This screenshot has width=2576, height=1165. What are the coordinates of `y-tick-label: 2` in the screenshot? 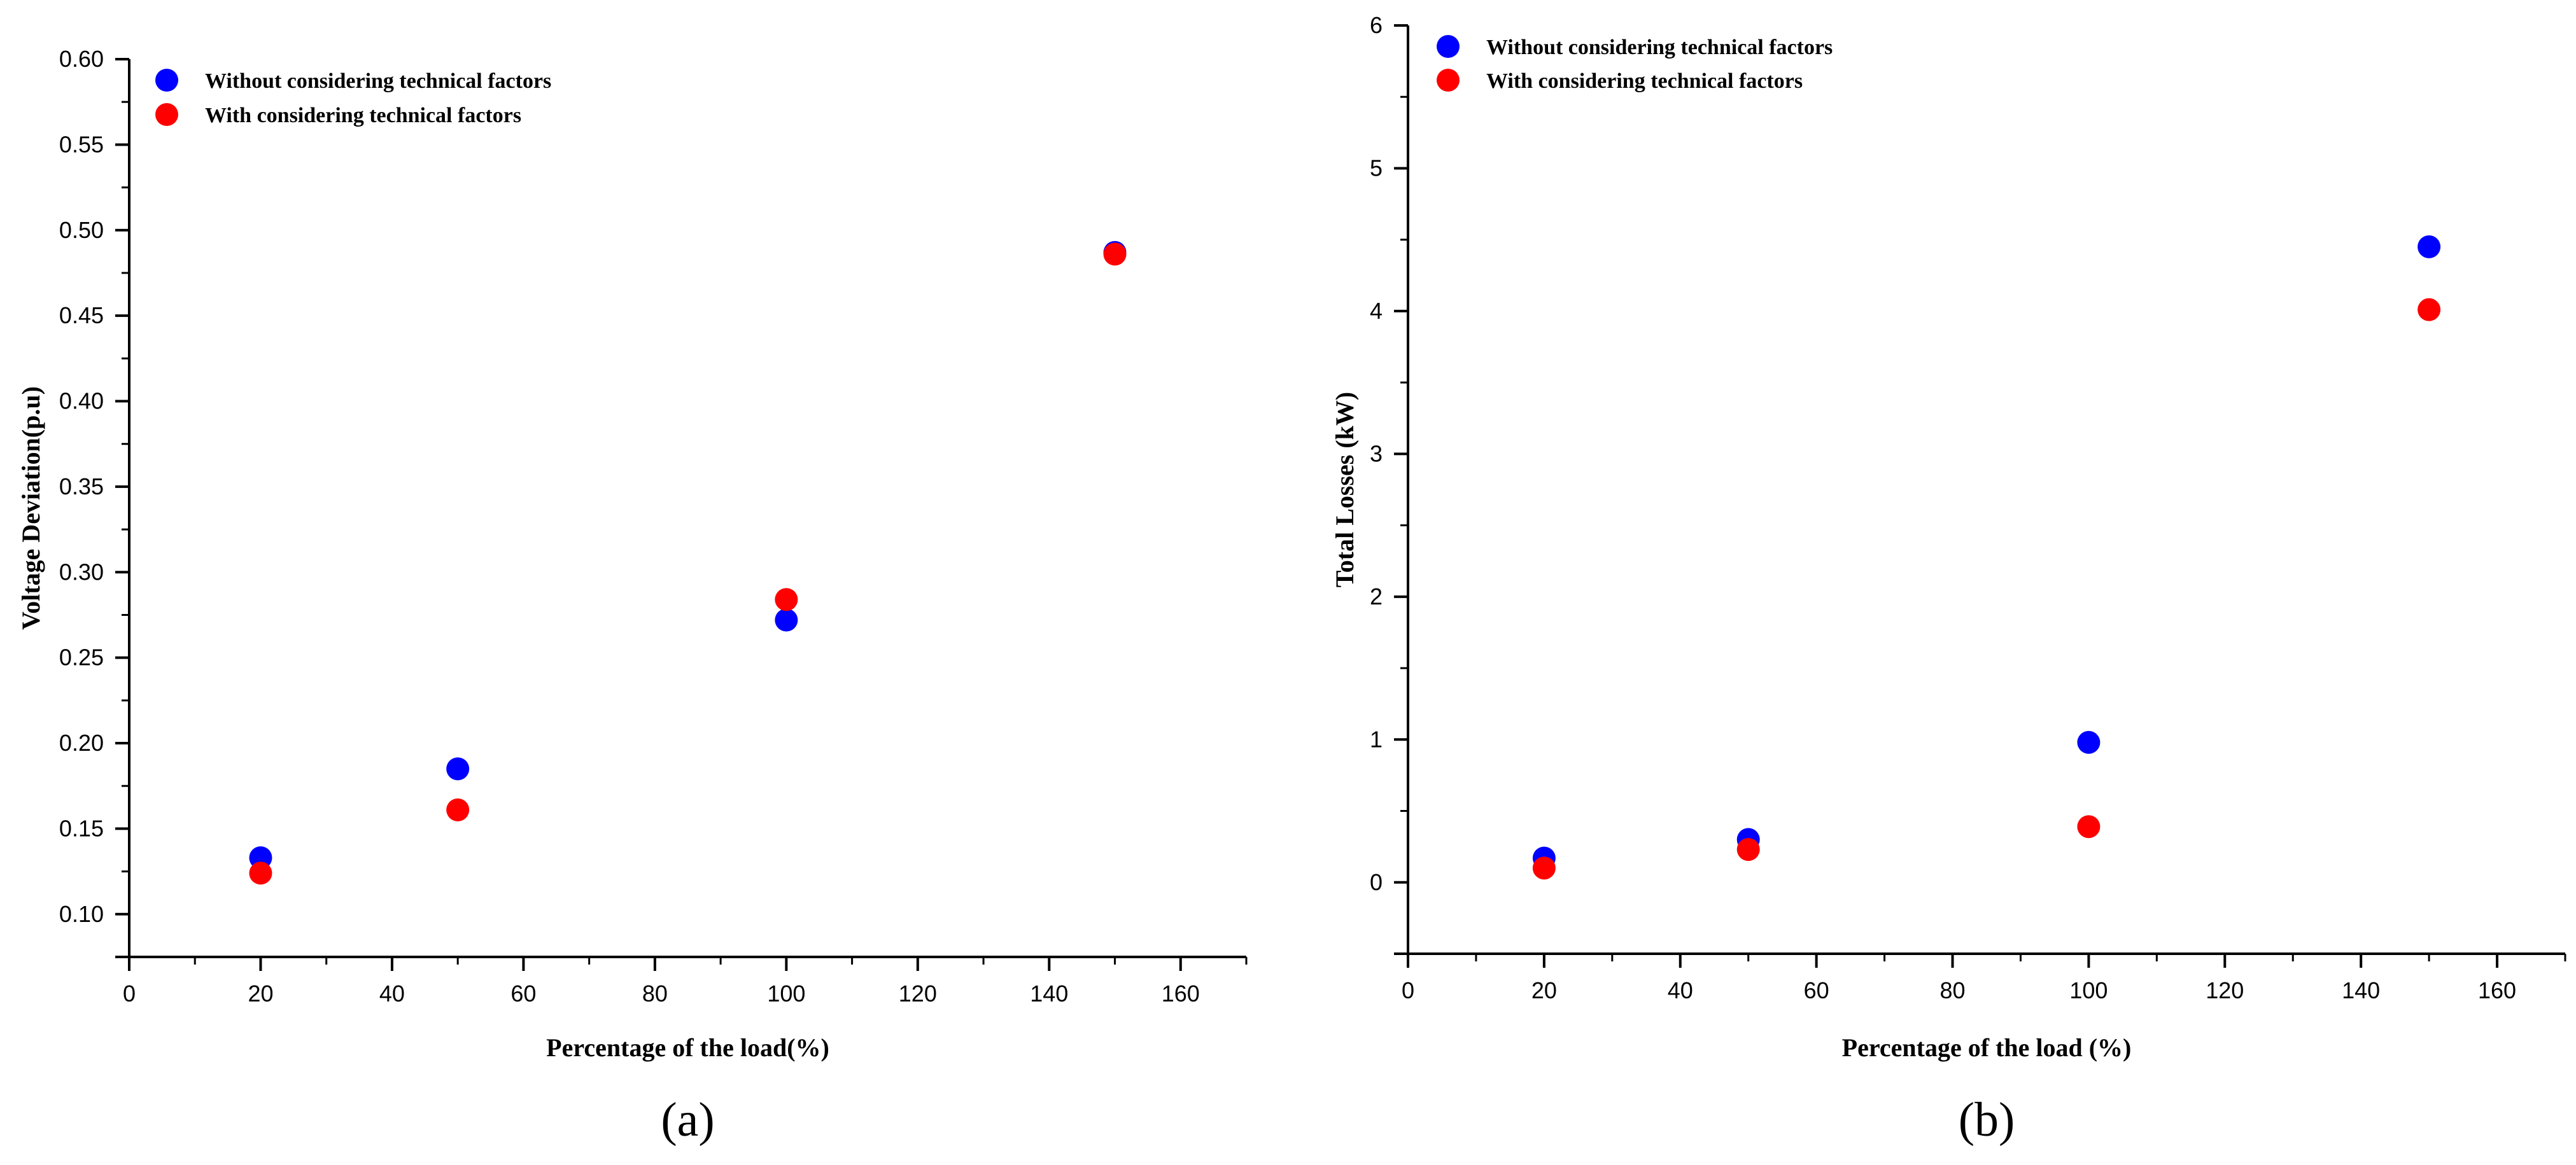 It's located at (1377, 597).